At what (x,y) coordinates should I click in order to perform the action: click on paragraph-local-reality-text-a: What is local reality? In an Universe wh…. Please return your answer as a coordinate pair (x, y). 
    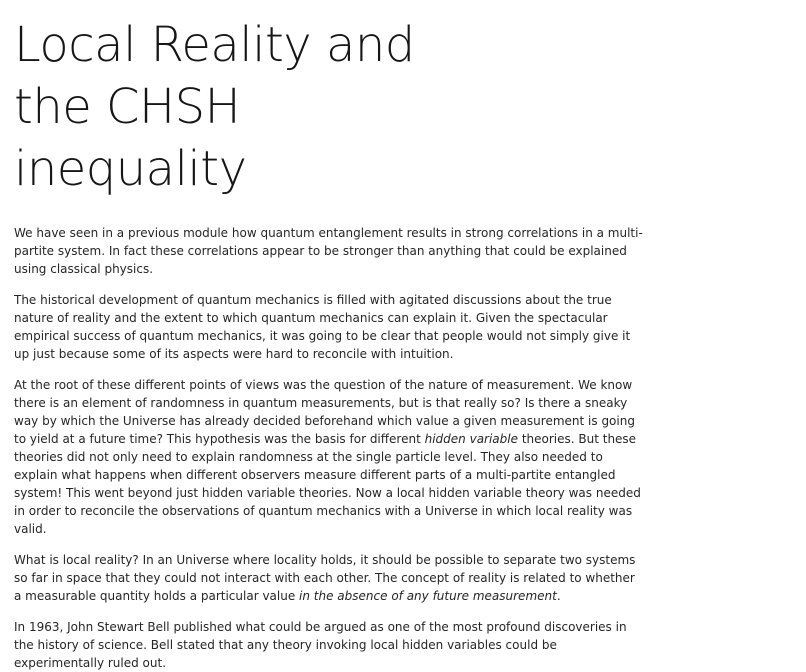
    Looking at the image, I should click on (325, 578).